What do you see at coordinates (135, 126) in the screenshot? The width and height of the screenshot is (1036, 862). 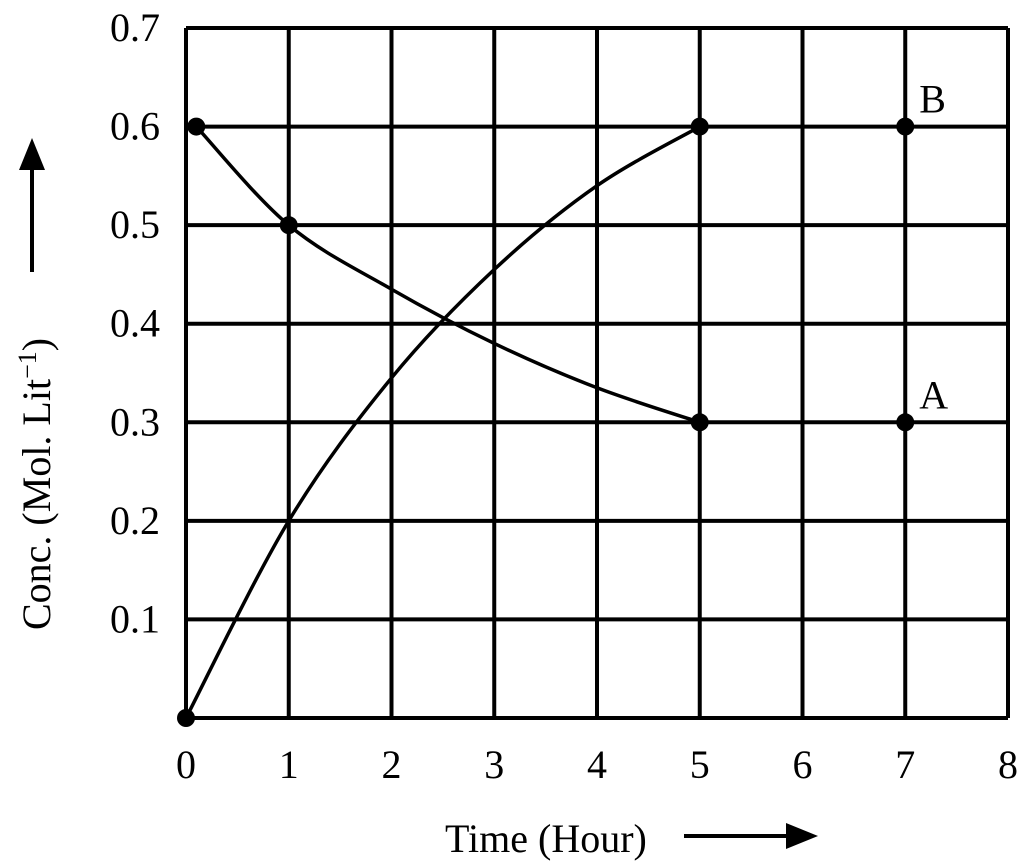 I see `y-tick-label: 0.6` at bounding box center [135, 126].